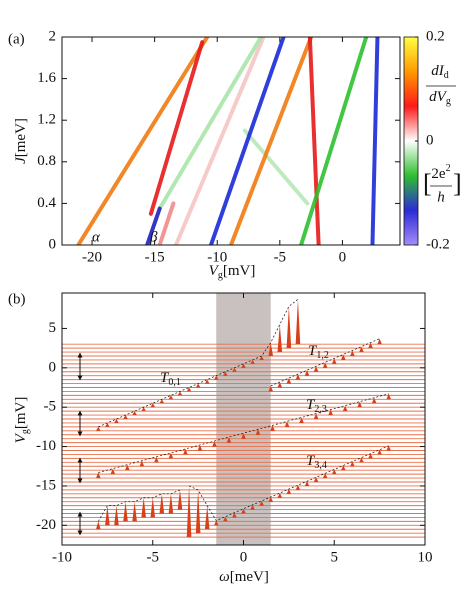 This screenshot has width=464, height=592. I want to click on annotation: β, so click(153, 237).